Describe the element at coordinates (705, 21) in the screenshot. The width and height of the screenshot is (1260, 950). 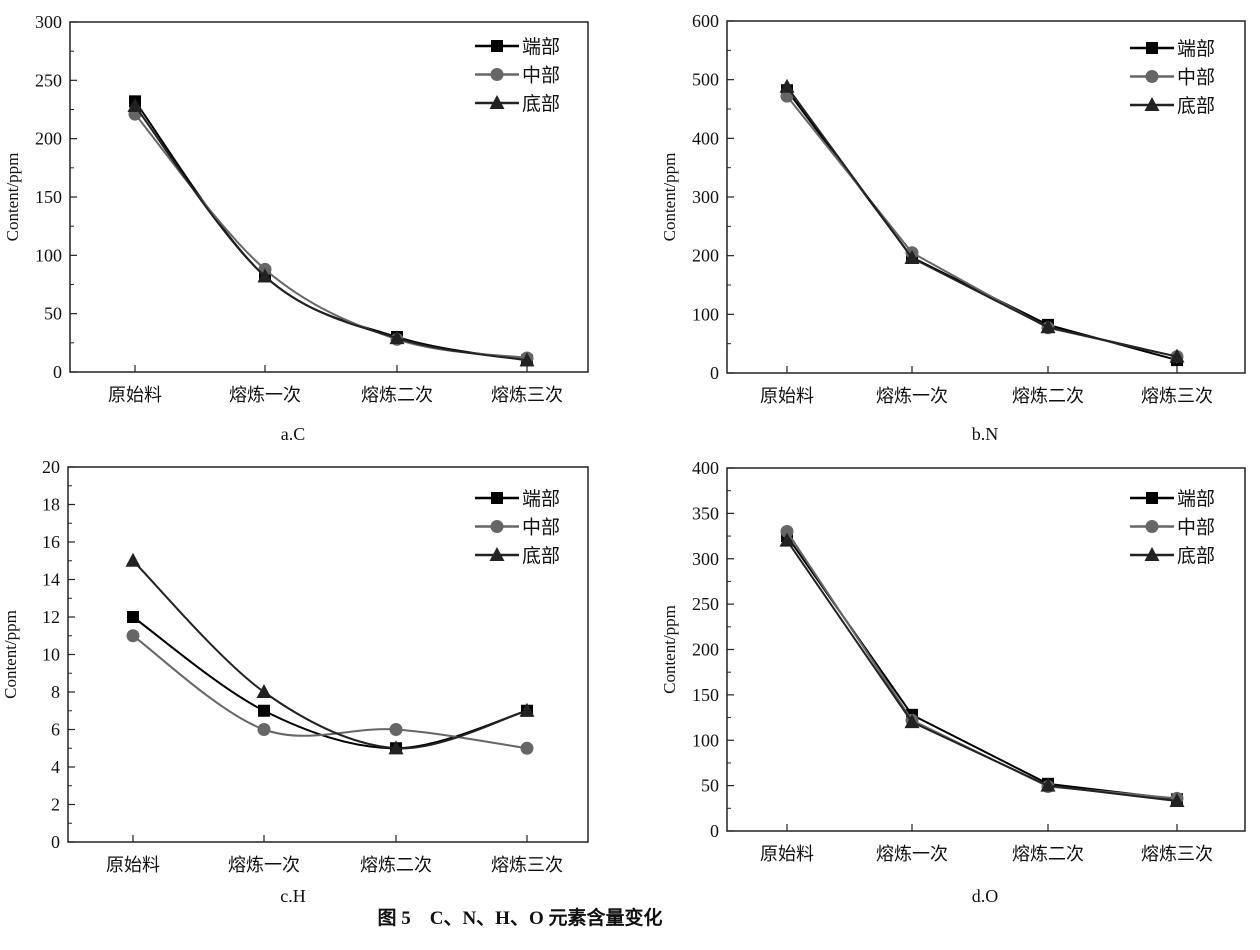
I see `y-tick-label: 600` at that location.